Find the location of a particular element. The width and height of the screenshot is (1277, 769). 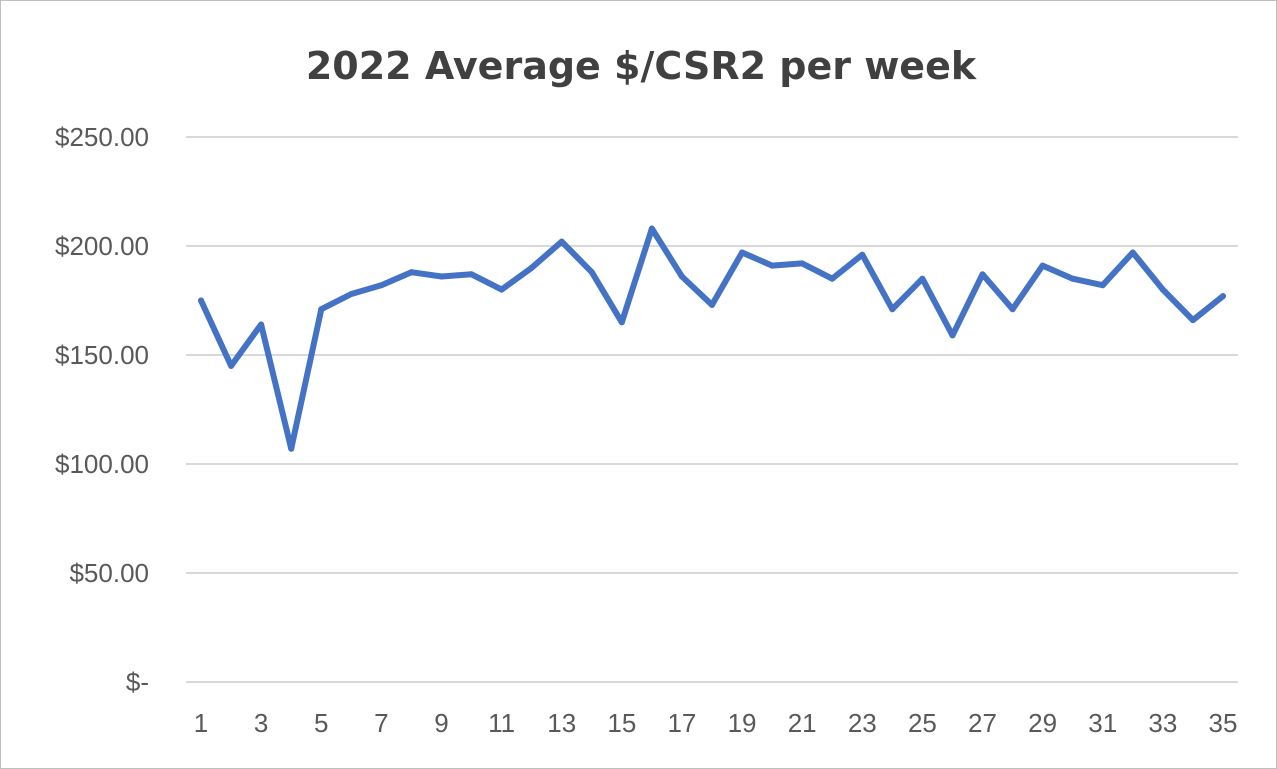

x-tick-label: 9 is located at coordinates (441, 723).